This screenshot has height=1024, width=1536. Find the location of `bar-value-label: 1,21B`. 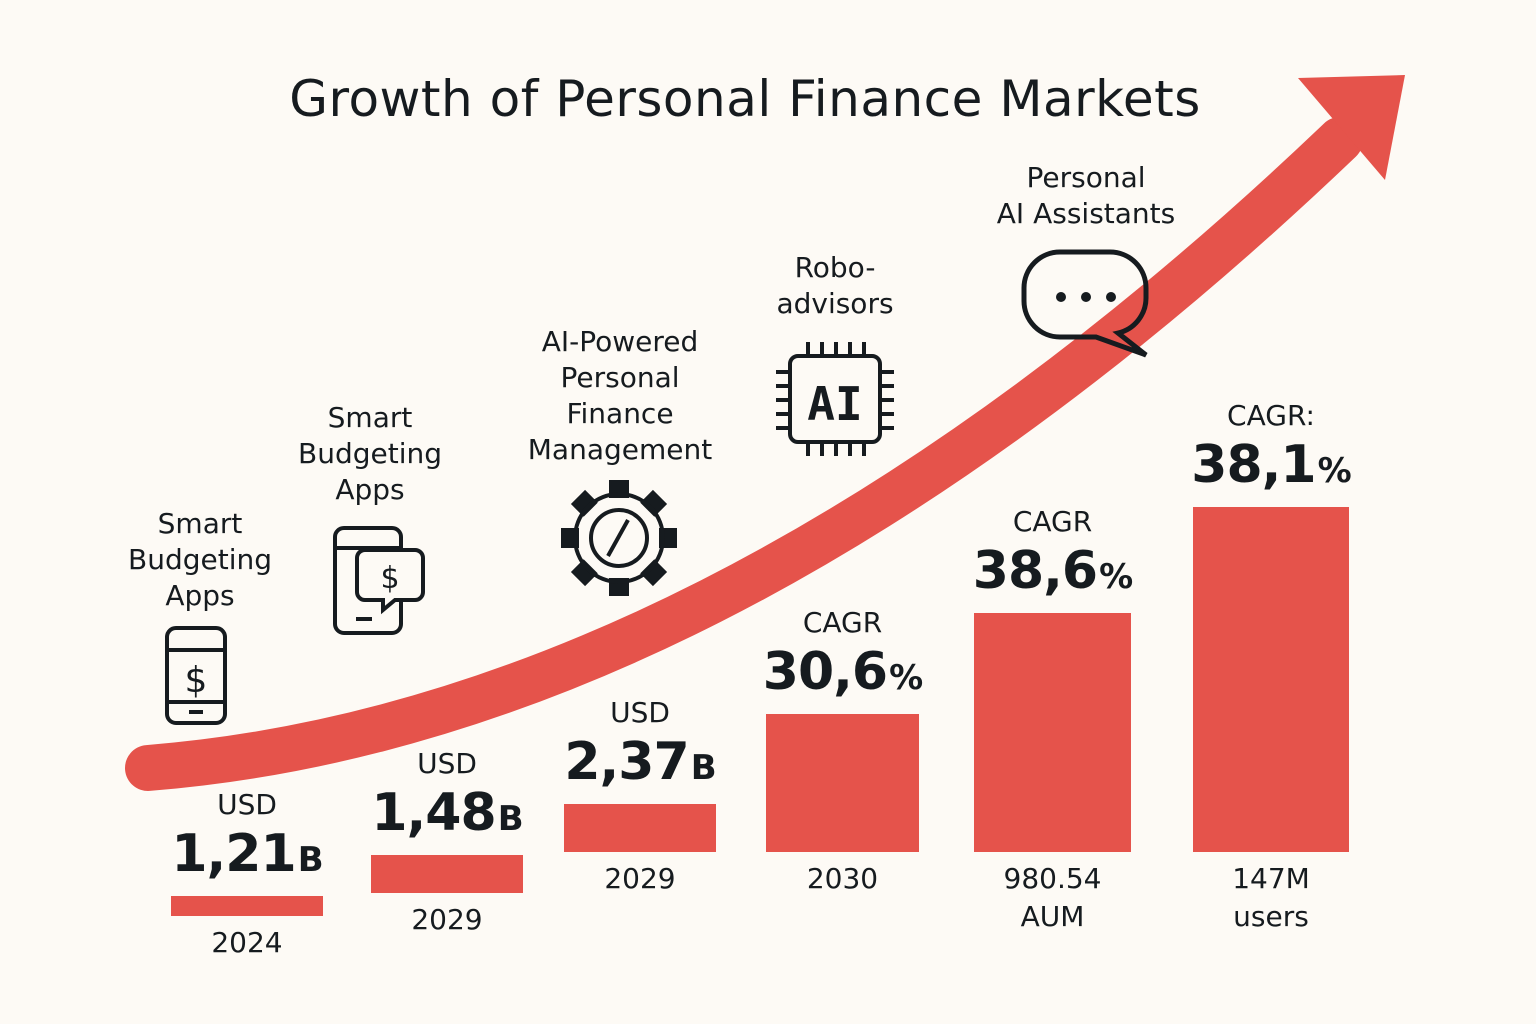

bar-value-label: 1,21B is located at coordinates (247, 854).